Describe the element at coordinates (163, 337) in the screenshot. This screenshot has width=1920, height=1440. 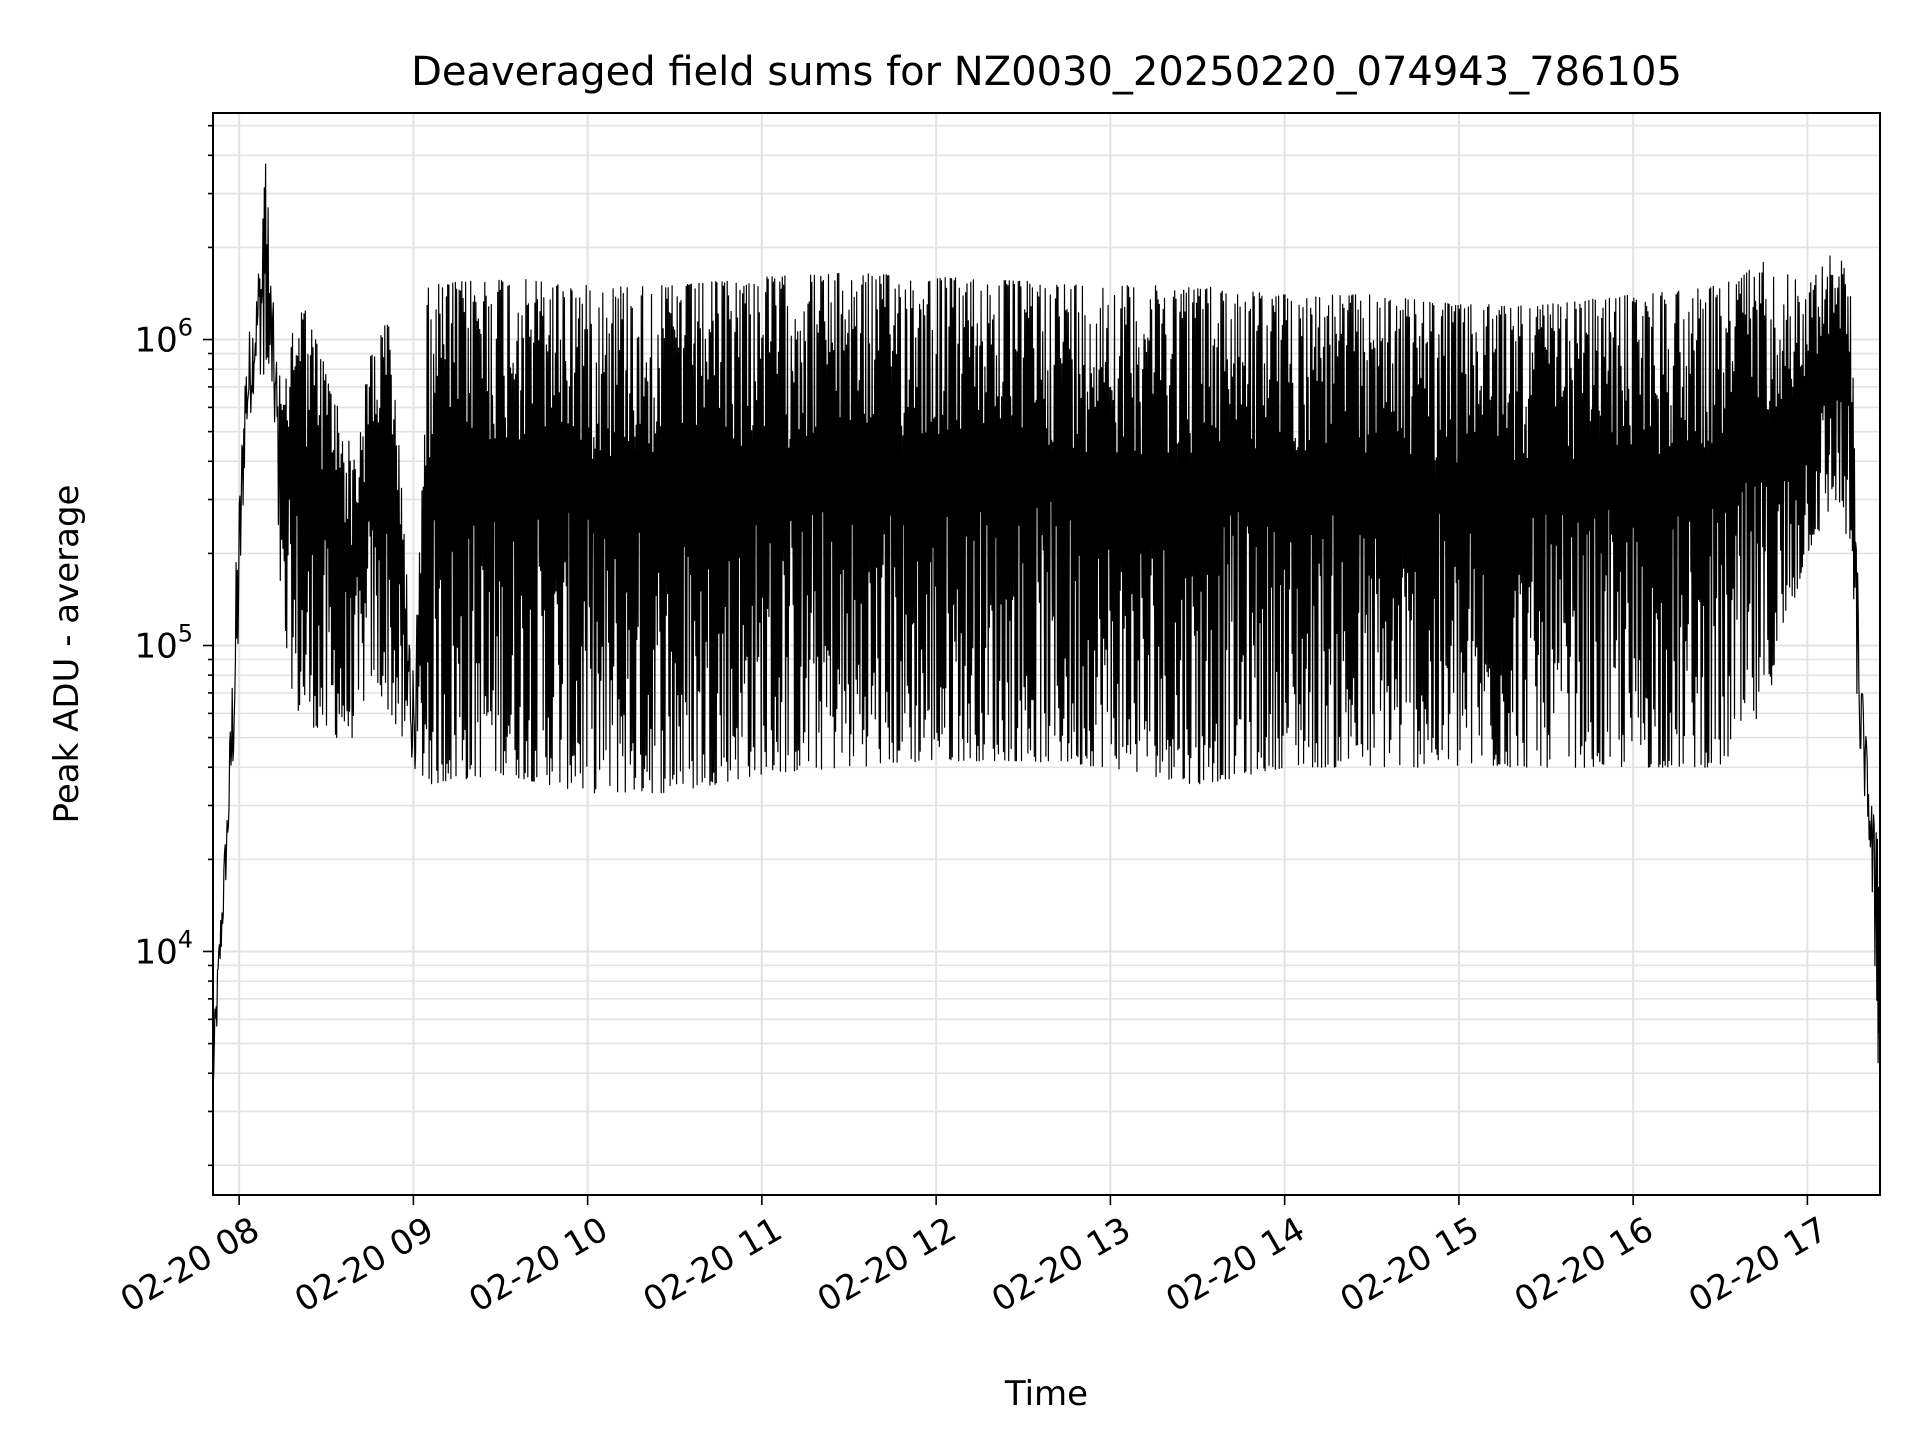
I see `y-tick-label: 10⁶` at that location.